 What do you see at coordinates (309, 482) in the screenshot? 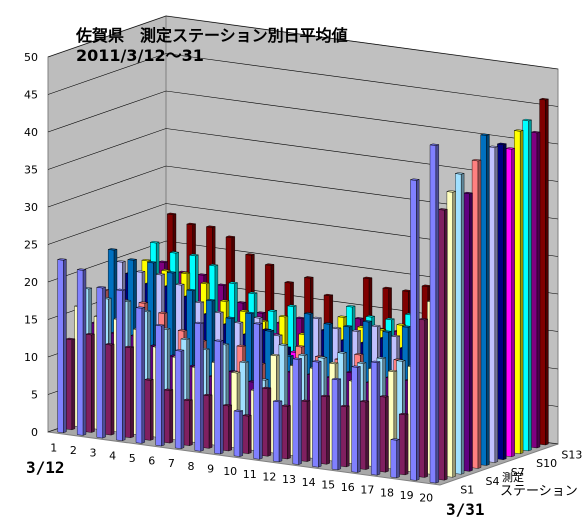
I see `x-tick-label: 14` at bounding box center [309, 482].